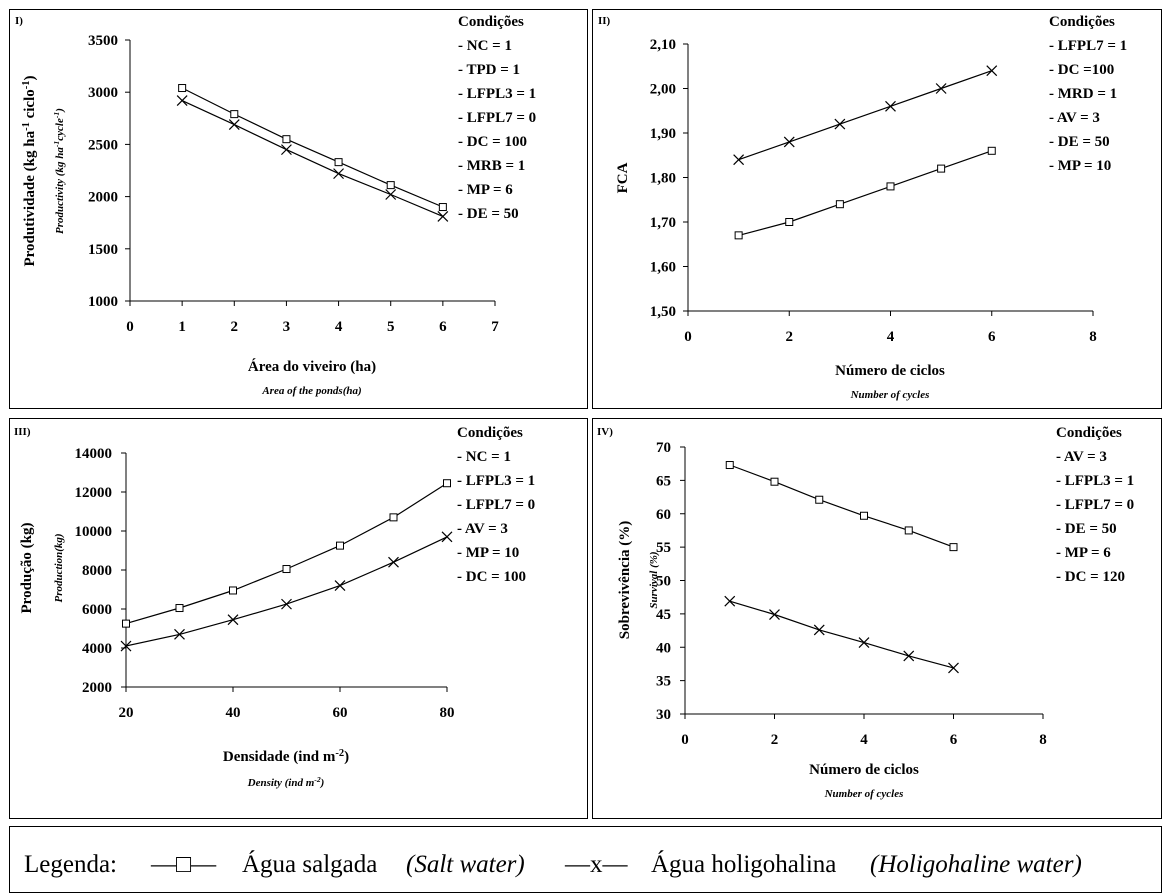 Image resolution: width=1162 pixels, height=893 pixels. Describe the element at coordinates (890, 395) in the screenshot. I see `x-axis-sublabel: Number of cycles` at that location.